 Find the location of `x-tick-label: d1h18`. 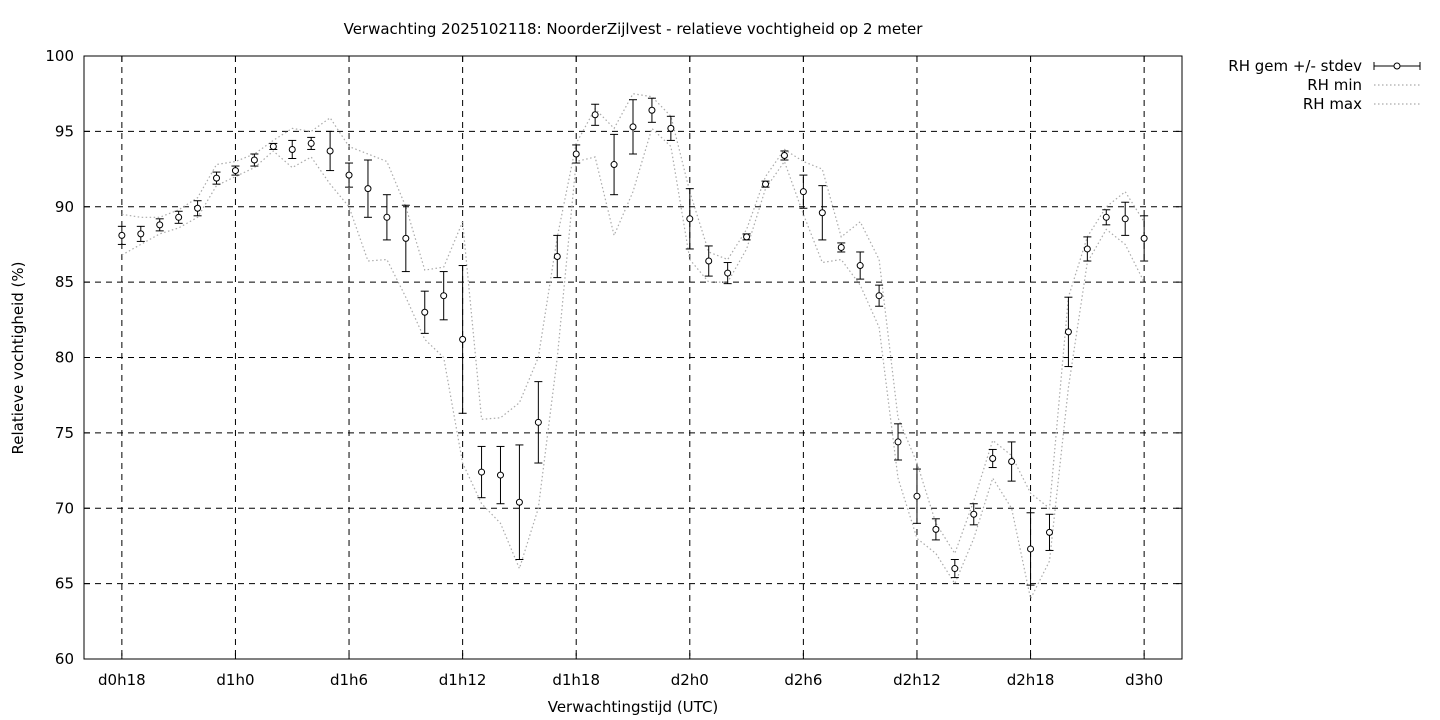

x-tick-label: d1h18 is located at coordinates (576, 680).